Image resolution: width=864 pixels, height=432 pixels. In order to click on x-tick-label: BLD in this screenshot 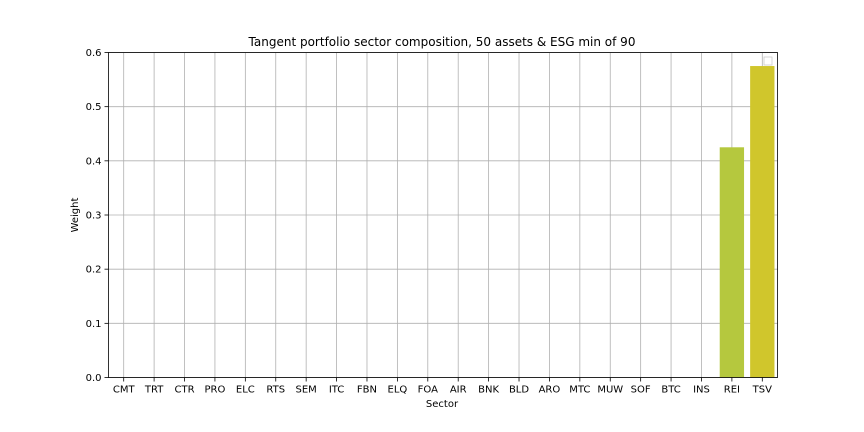, I will do `click(519, 390)`.